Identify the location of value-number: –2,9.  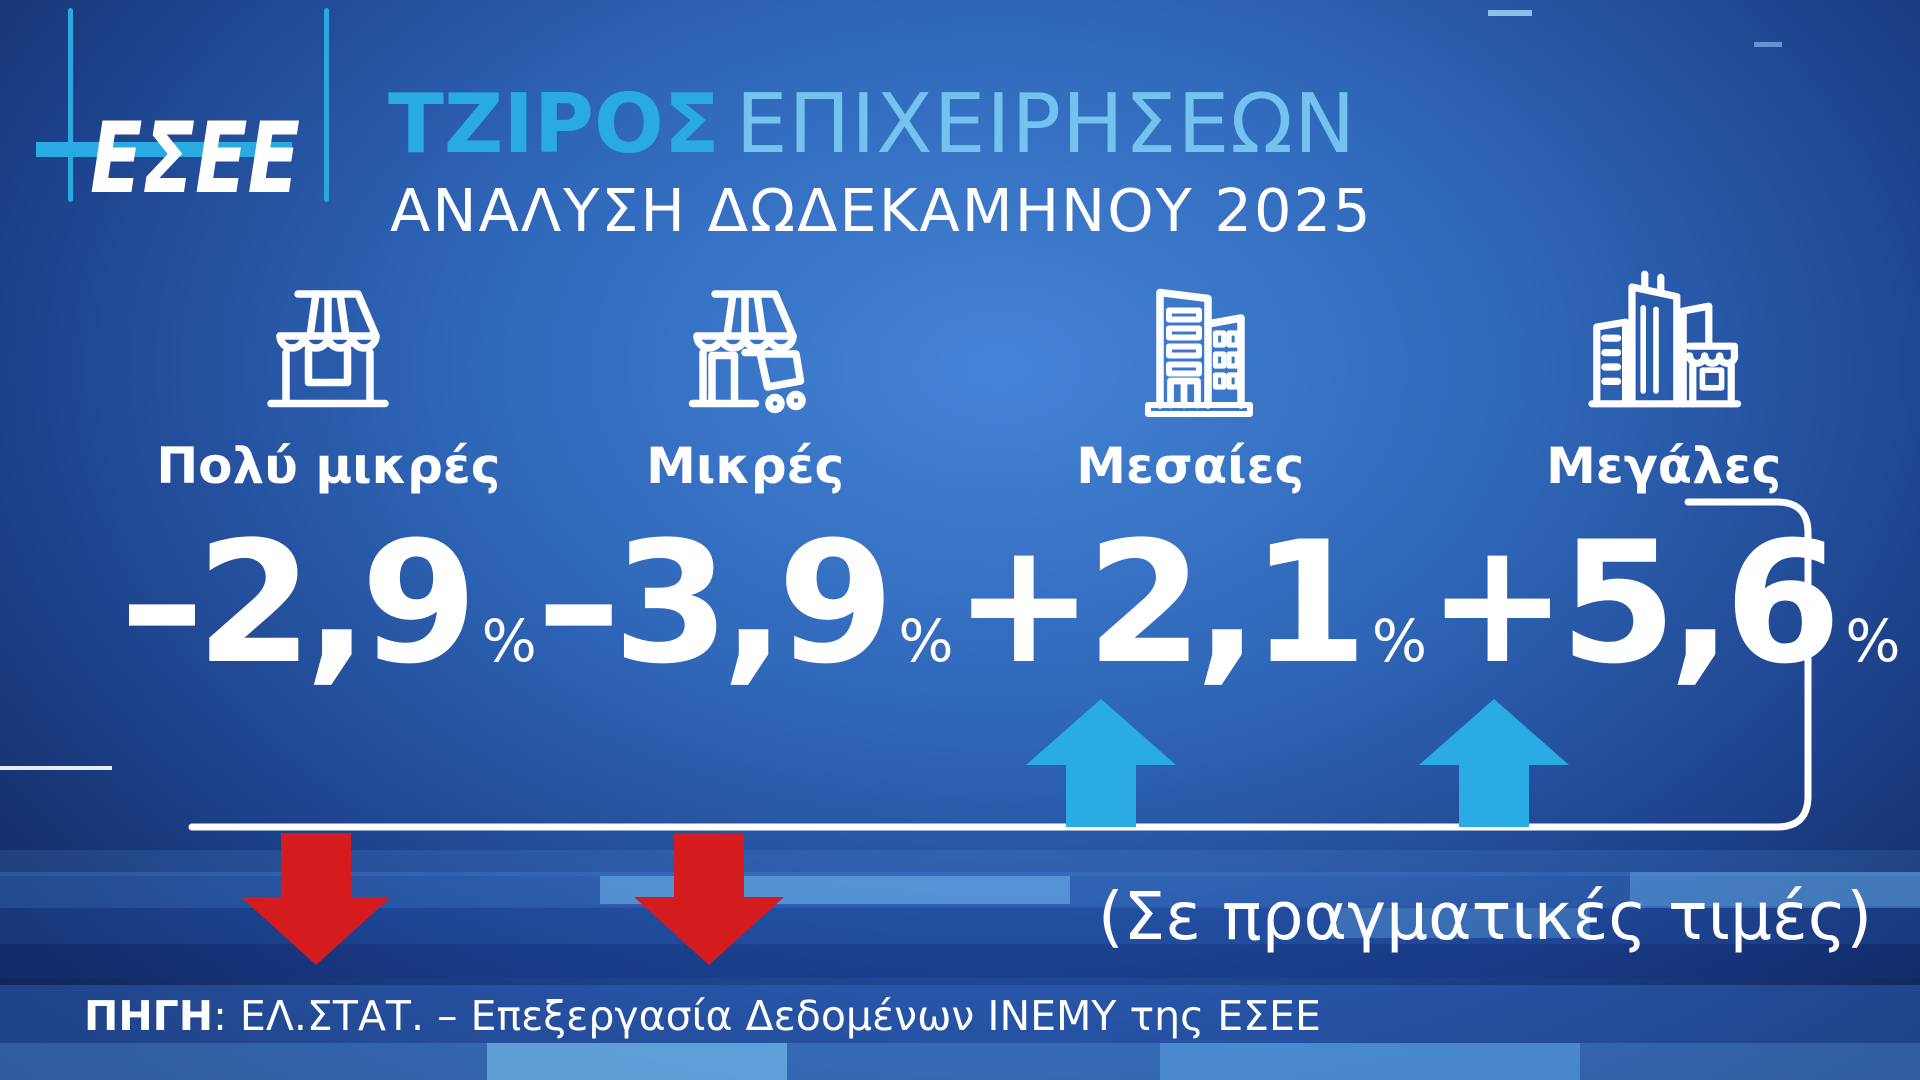
(299, 603).